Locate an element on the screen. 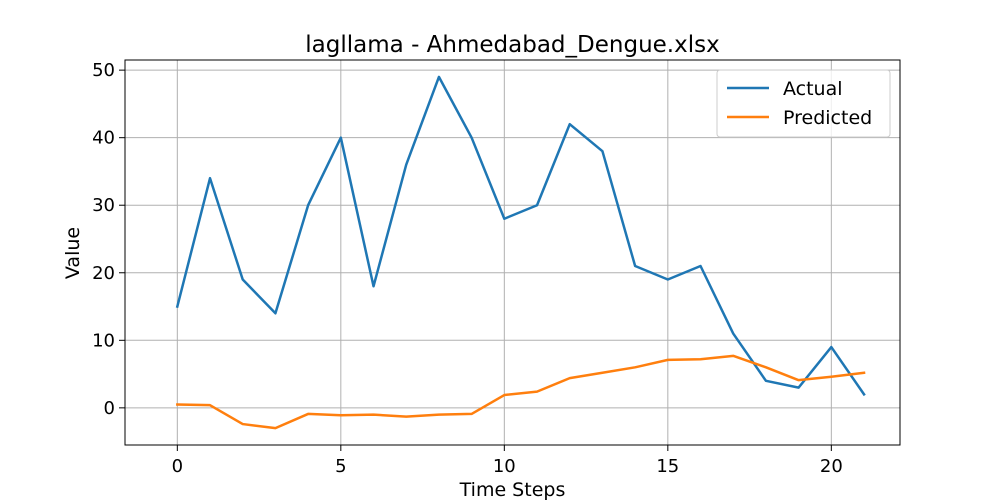 The height and width of the screenshot is (500, 1000). legend-label: Predicted is located at coordinates (827, 118).